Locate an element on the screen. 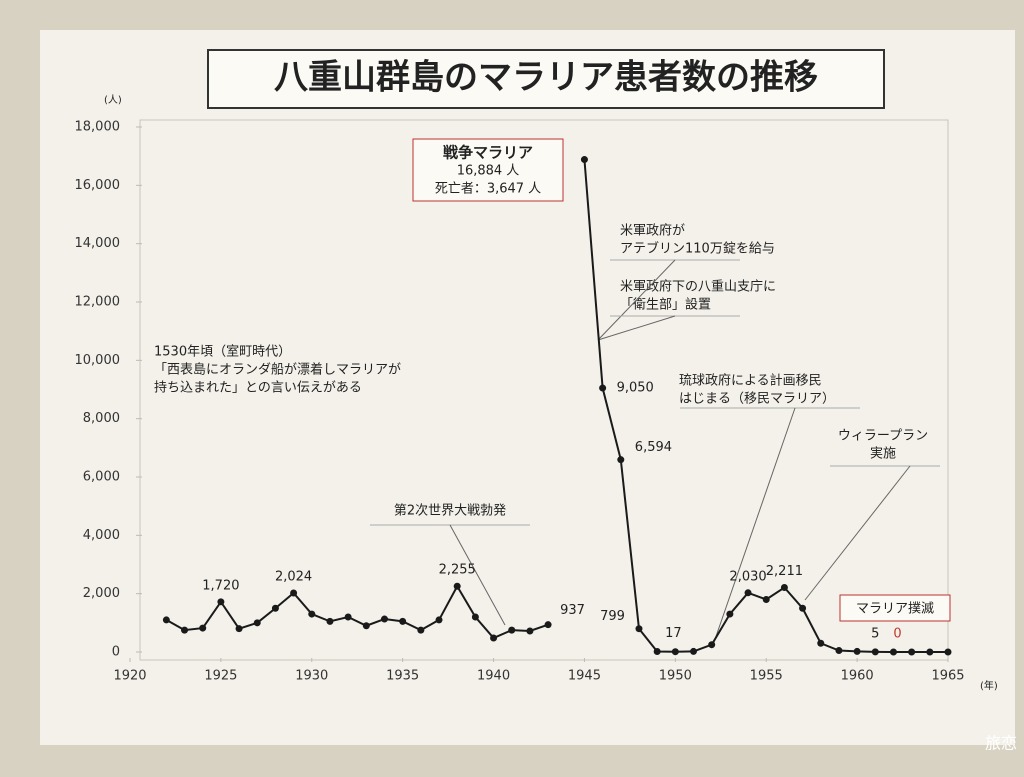 This screenshot has width=1024, height=777. annotation: 第2次世界大戦勃発 is located at coordinates (450, 511).